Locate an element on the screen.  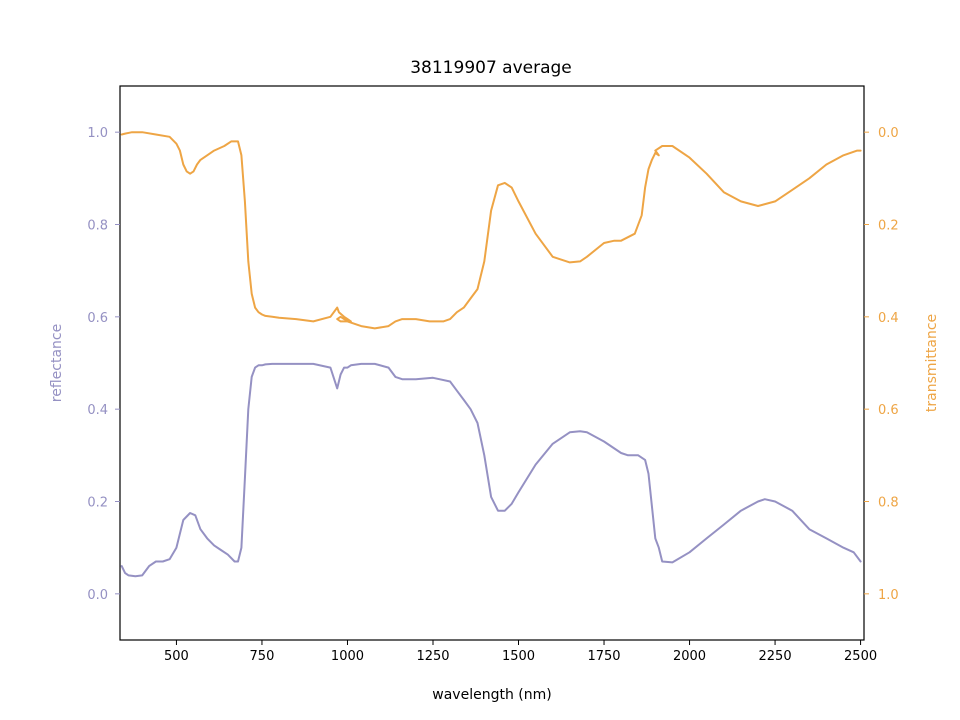
y-axis-left: 0.0 0.2 0.4 0.6 0.8 1.0 is located at coordinates (103, 364).